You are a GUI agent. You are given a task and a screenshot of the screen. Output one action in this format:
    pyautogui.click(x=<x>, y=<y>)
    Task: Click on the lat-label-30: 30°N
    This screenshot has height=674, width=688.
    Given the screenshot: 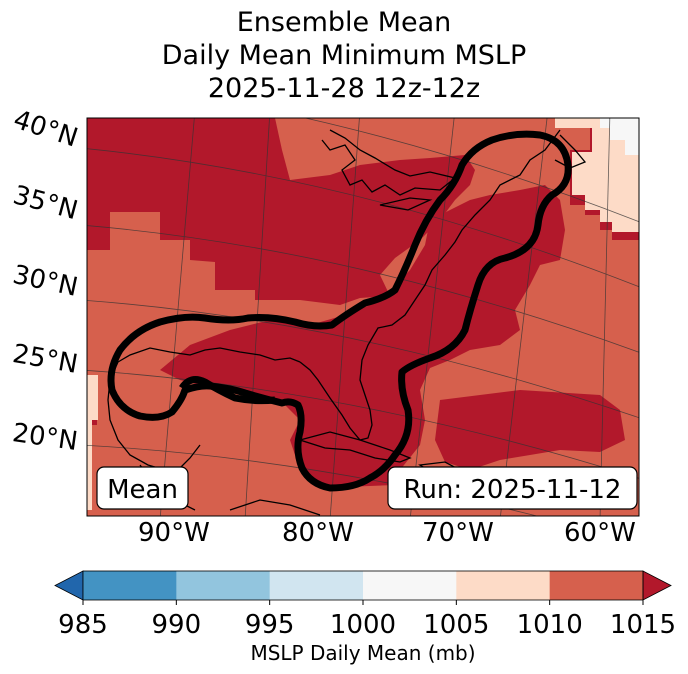 What is the action you would take?
    pyautogui.click(x=45, y=281)
    